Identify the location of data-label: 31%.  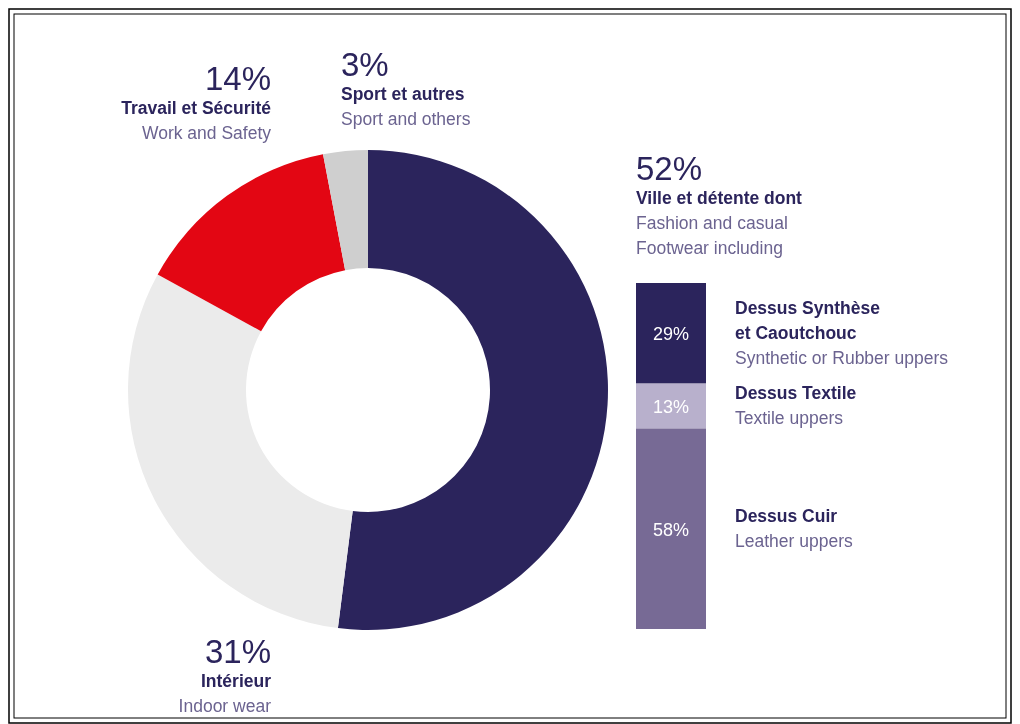
(237, 651).